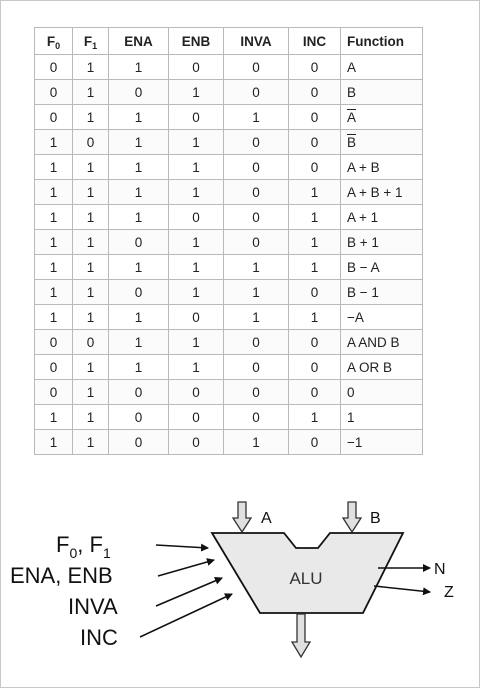  I want to click on alu-label: ALU, so click(305, 578).